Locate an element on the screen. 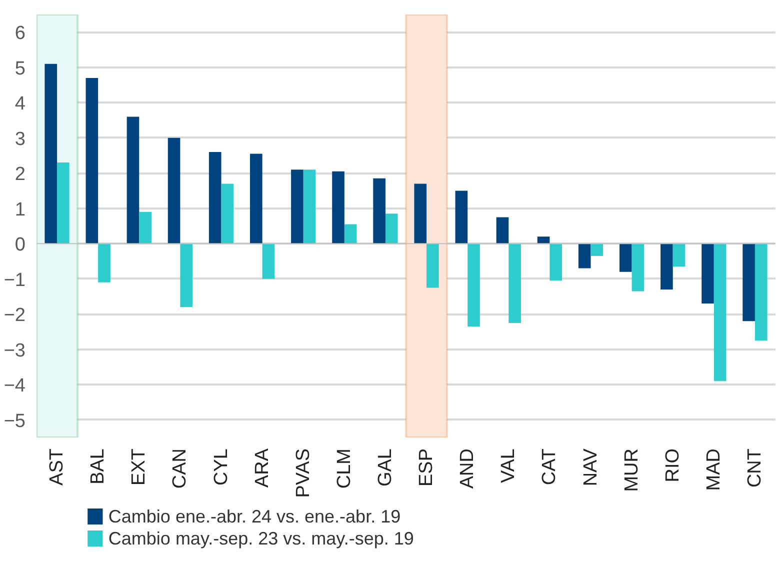  y-tick-label: 5 is located at coordinates (20, 69).